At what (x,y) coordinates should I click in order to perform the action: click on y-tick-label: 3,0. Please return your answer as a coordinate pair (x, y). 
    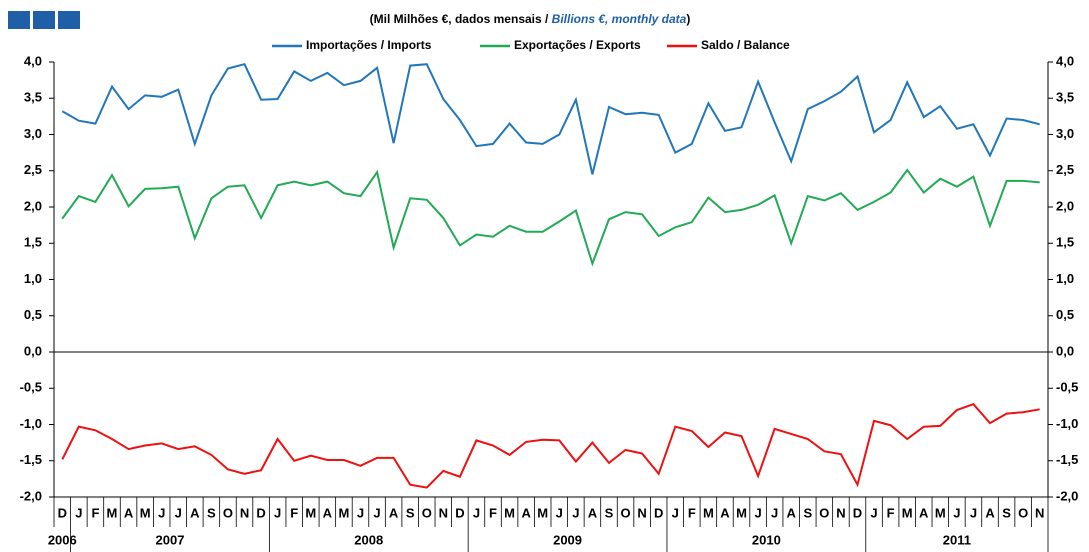
    Looking at the image, I should click on (33, 133).